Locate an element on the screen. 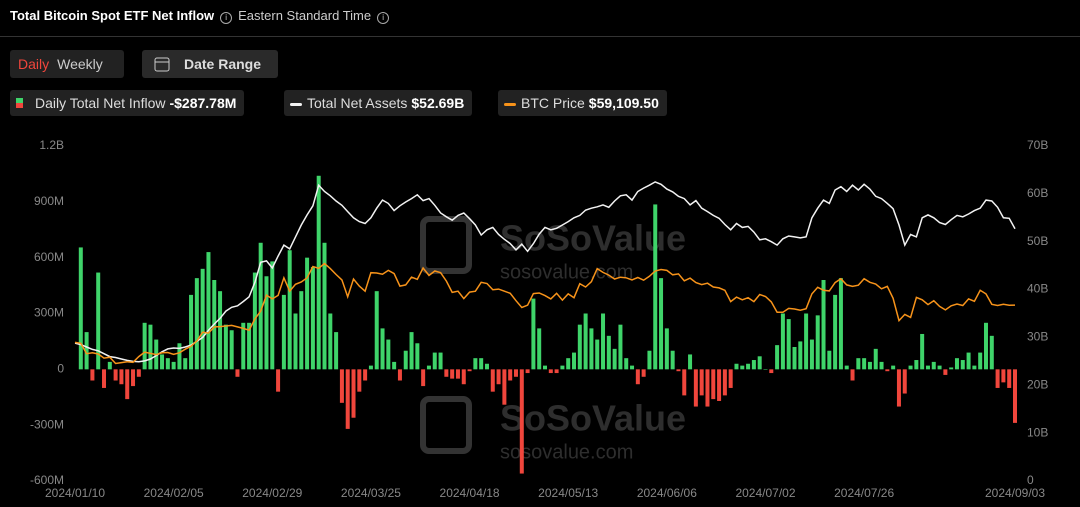  date-range-label: Date Range is located at coordinates (223, 64).